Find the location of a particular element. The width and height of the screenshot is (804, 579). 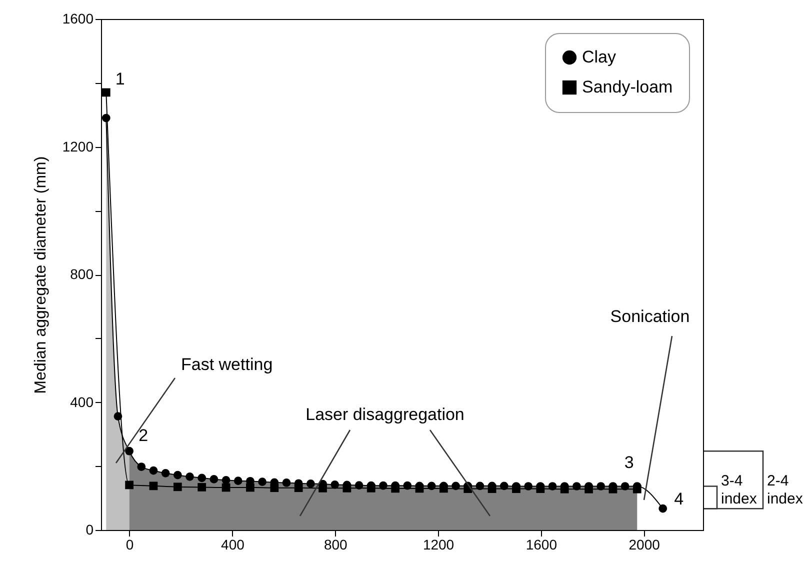

annotation: Laser disaggregation is located at coordinates (385, 414).